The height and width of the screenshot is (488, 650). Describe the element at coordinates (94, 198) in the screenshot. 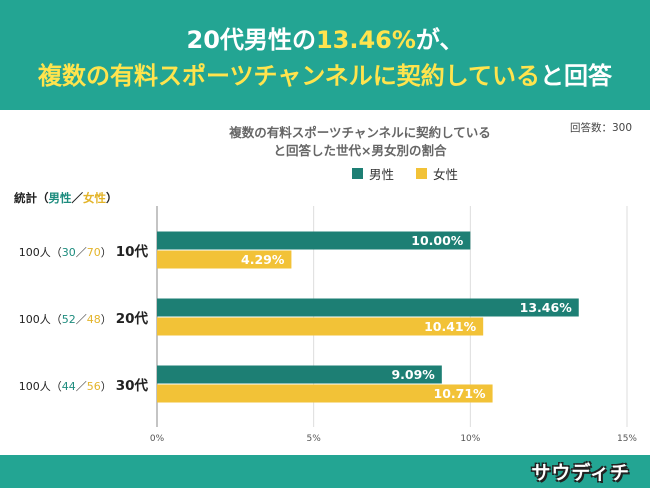

I see `stats-header-female: 女性` at that location.